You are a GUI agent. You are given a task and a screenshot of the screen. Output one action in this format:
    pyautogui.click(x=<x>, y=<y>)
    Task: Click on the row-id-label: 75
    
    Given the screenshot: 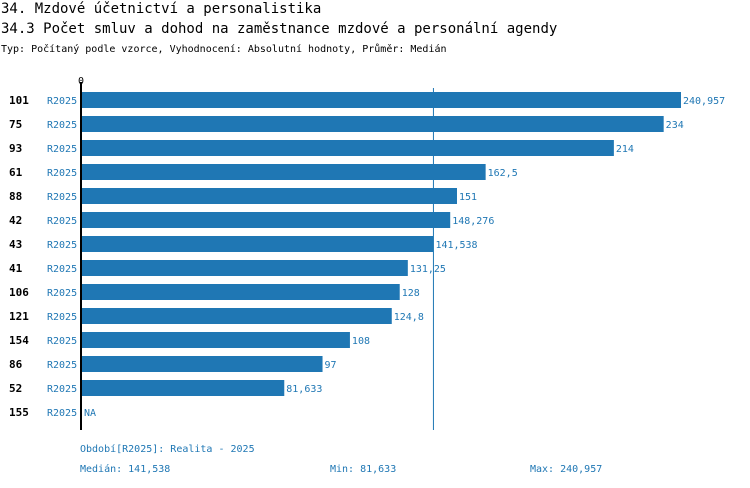 What is the action you would take?
    pyautogui.click(x=15, y=124)
    